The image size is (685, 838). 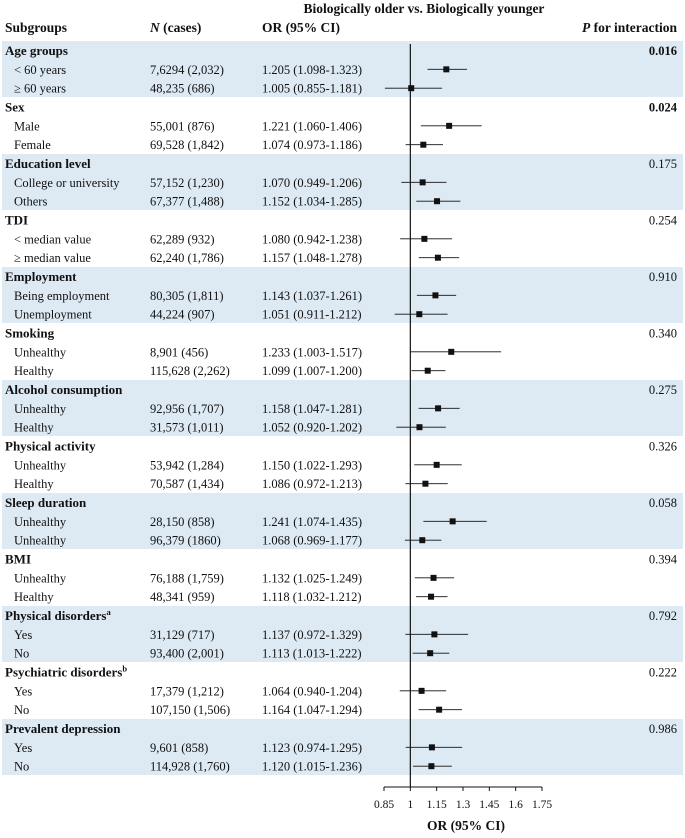 What do you see at coordinates (312, 541) in the screenshot?
I see `or-ci-text: 1.068 (0.969-1.177)` at bounding box center [312, 541].